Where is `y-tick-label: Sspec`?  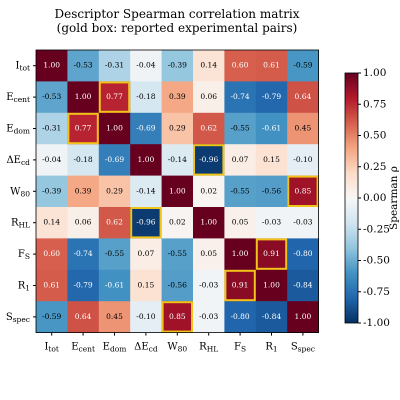
y-tick-label: Sspec is located at coordinates (18, 317).